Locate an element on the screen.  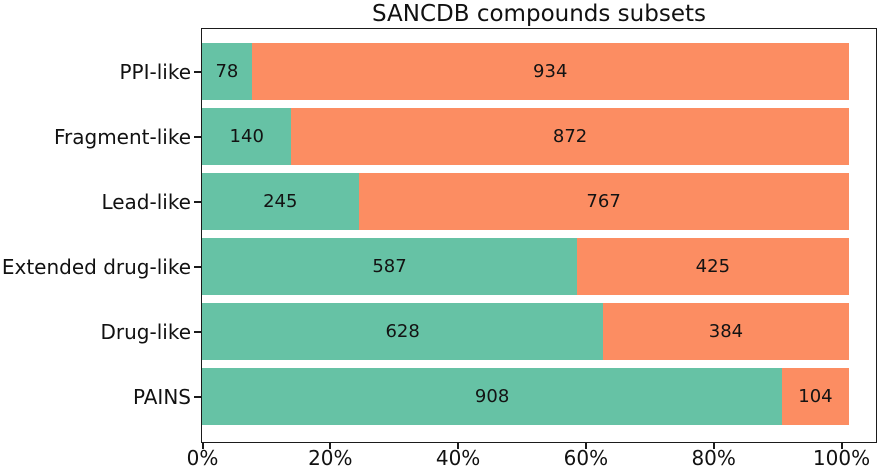
bar-value-label: 587 is located at coordinates (389, 266).